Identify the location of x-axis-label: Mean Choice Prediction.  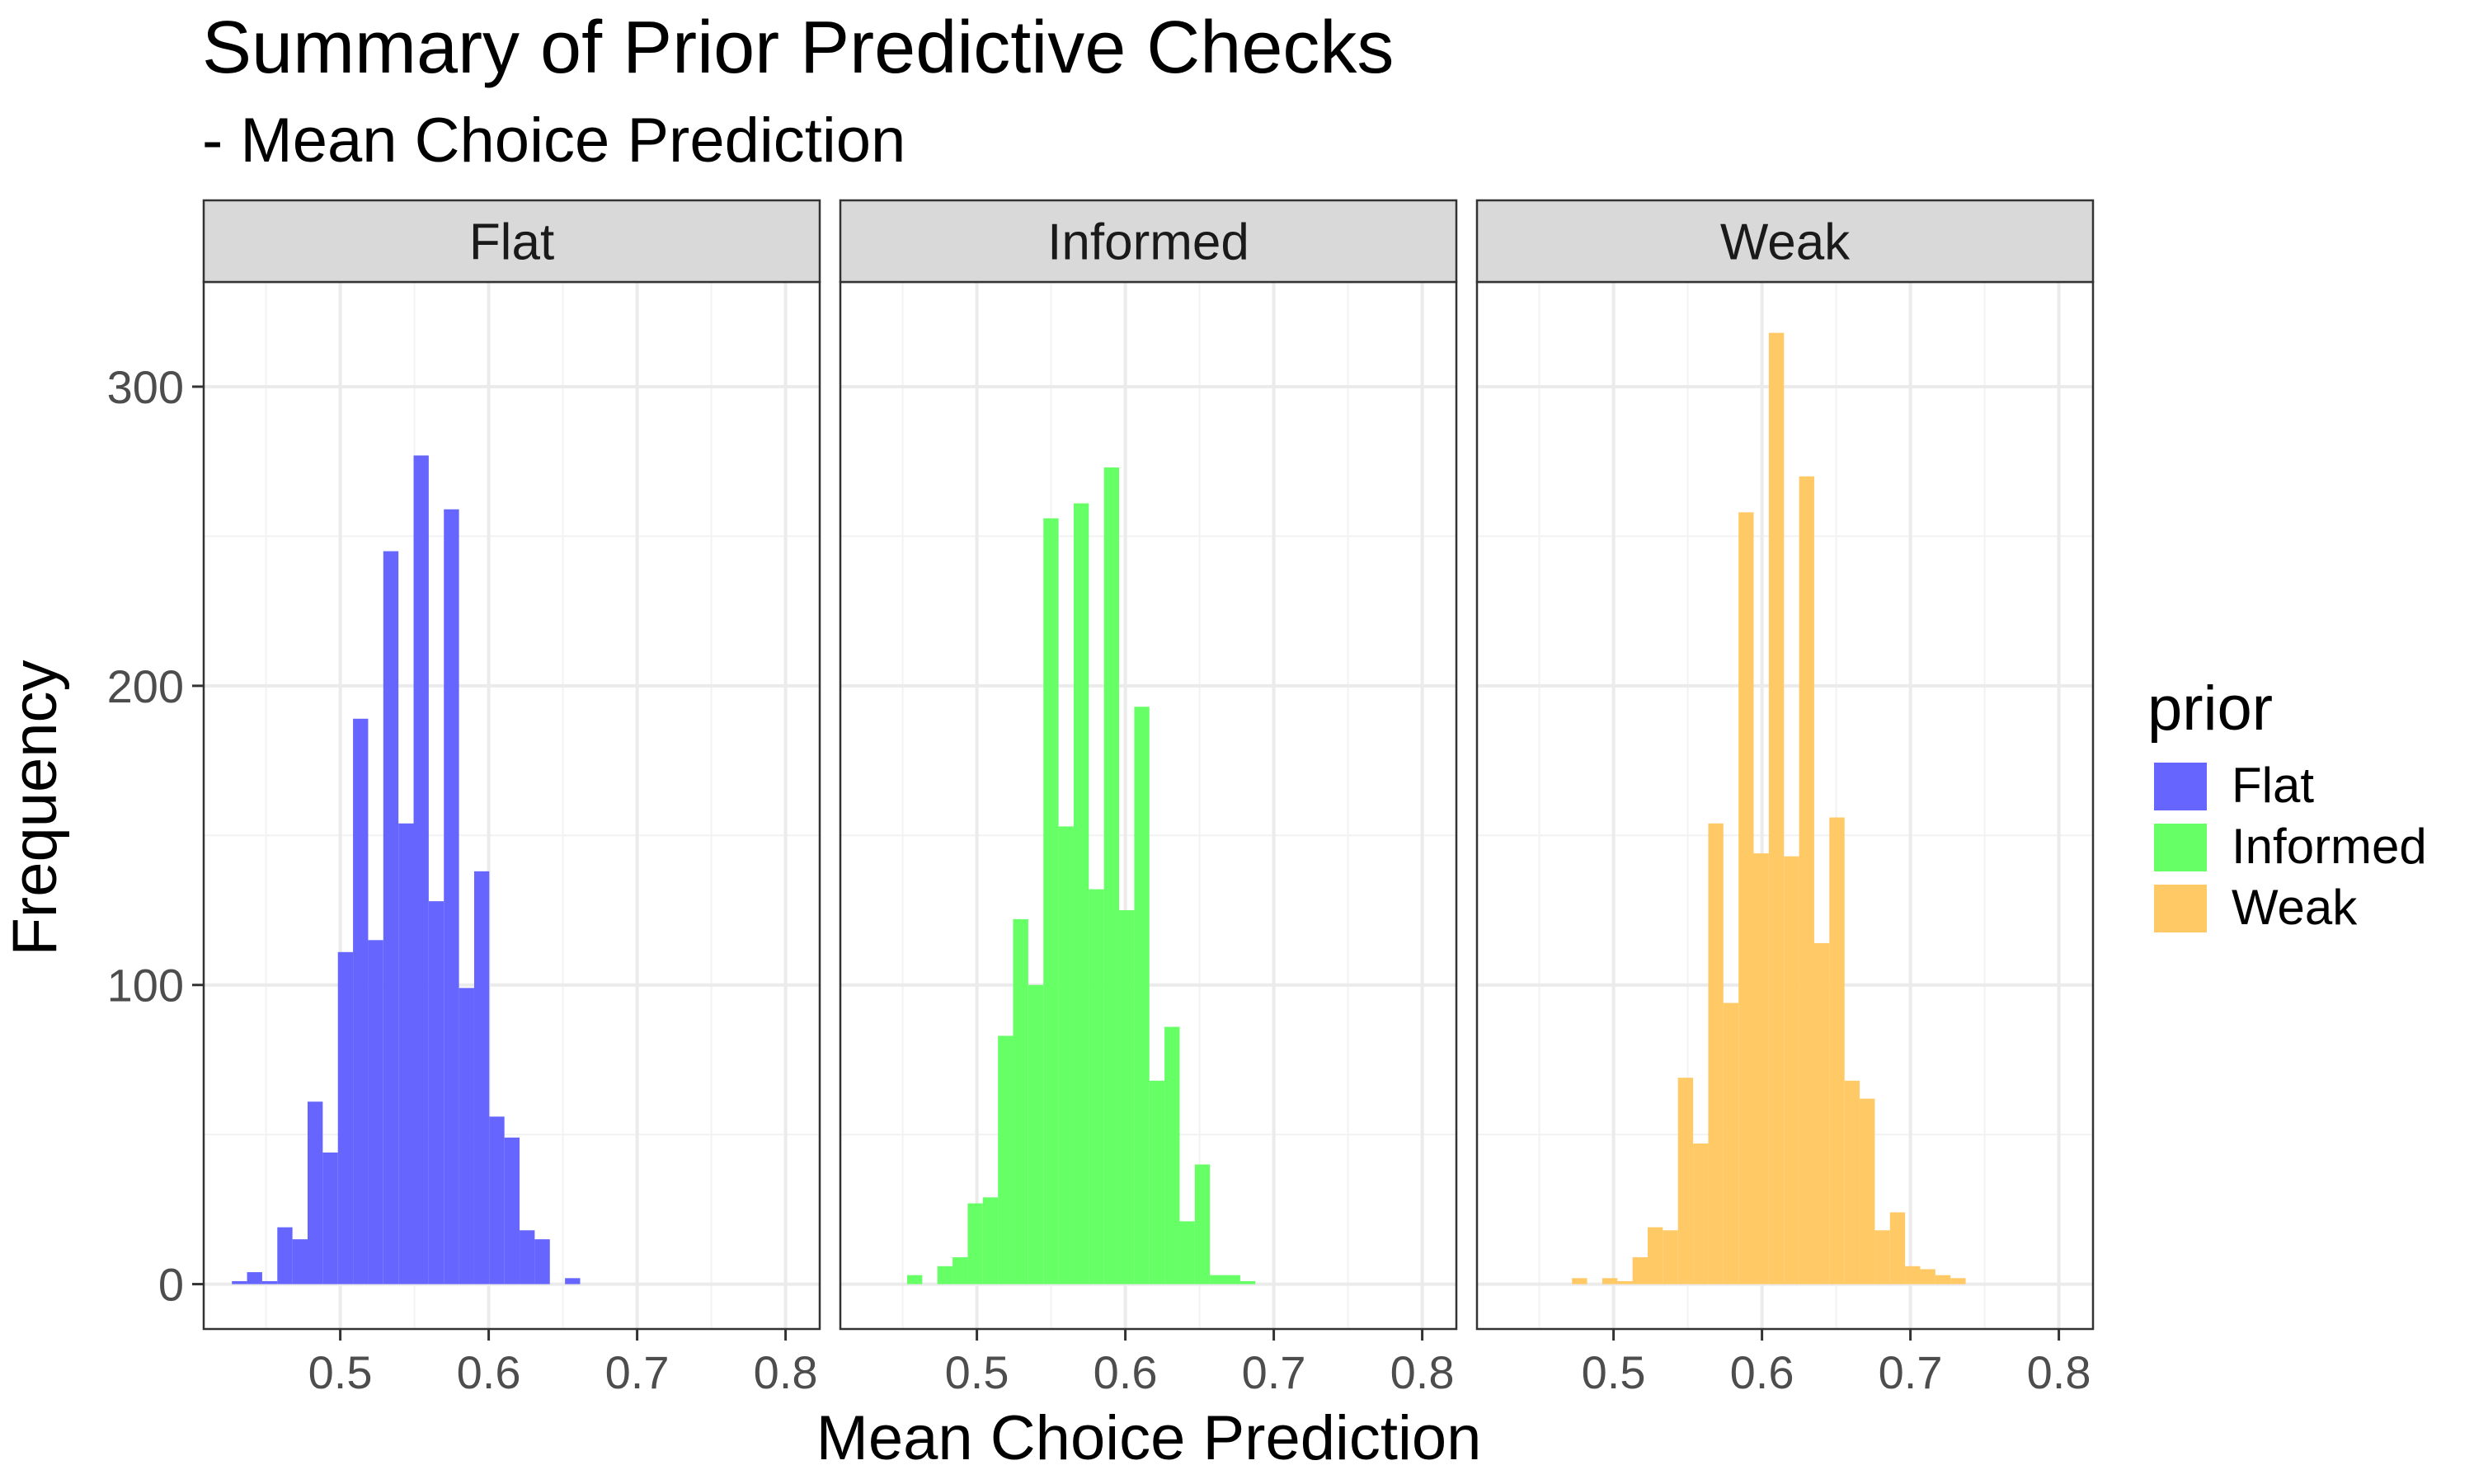
(1149, 1438).